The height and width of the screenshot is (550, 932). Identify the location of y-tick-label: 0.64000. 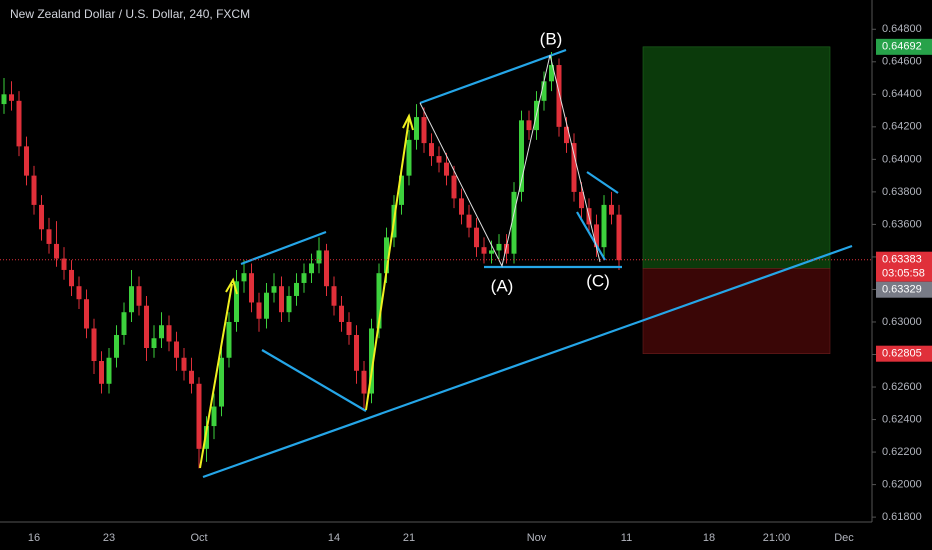
(902, 159).